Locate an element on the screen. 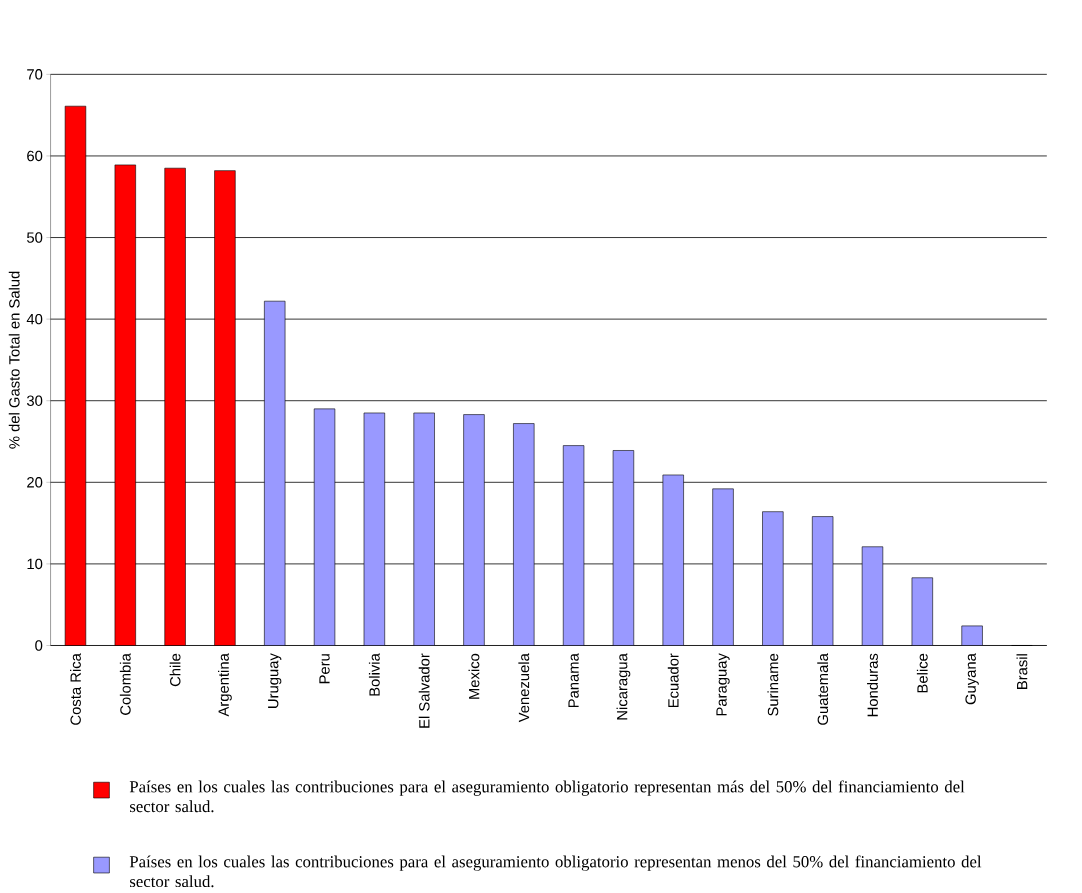  x-tick-label: Brasil is located at coordinates (1022, 672).